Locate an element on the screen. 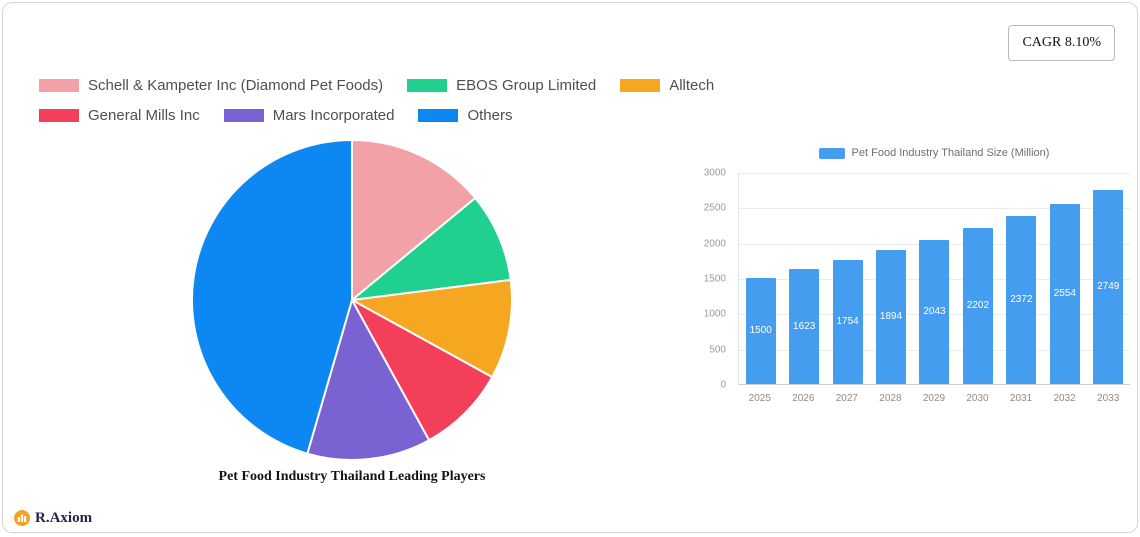 The height and width of the screenshot is (537, 1140). x-axis-tick-label: 2033 is located at coordinates (1108, 398).